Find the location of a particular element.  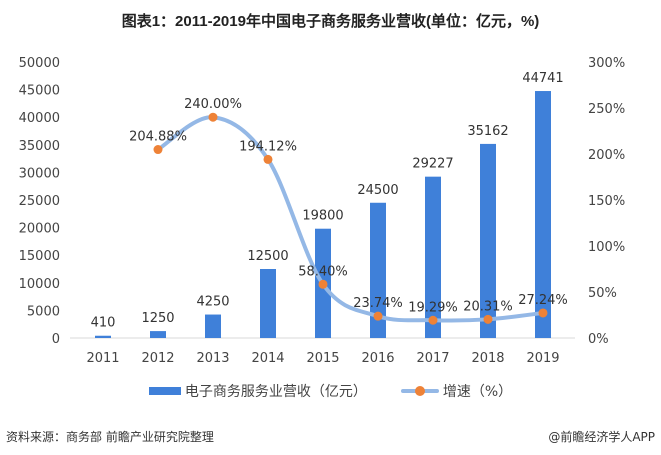

bar-data-label: 1250 is located at coordinates (157, 318).